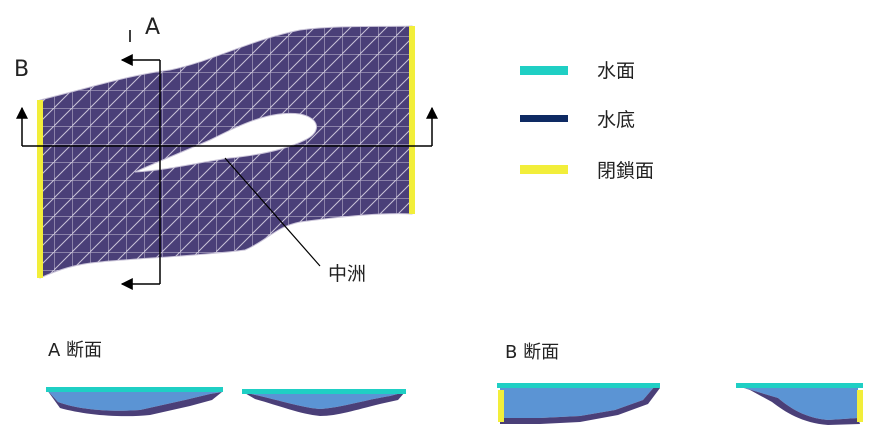  What do you see at coordinates (616, 71) in the screenshot?
I see `legend-label-surface: 水面` at bounding box center [616, 71].